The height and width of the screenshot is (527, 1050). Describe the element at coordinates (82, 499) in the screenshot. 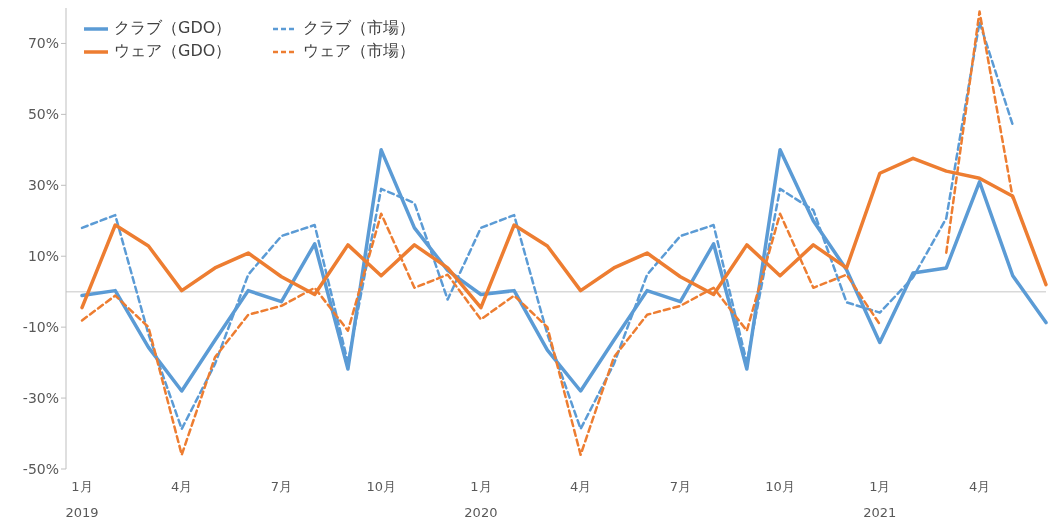

I see `x-tick-label: 1月 2019` at that location.